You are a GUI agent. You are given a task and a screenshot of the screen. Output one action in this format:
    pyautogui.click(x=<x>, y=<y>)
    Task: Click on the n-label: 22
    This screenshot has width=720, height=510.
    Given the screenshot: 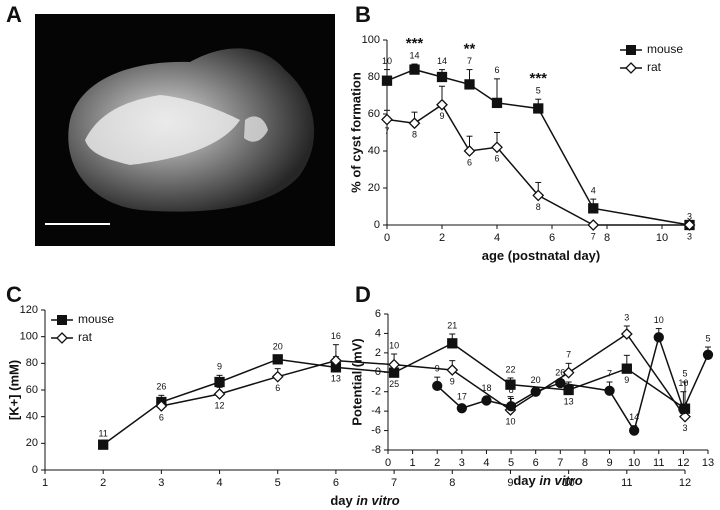 What is the action you would take?
    pyautogui.click(x=510, y=369)
    